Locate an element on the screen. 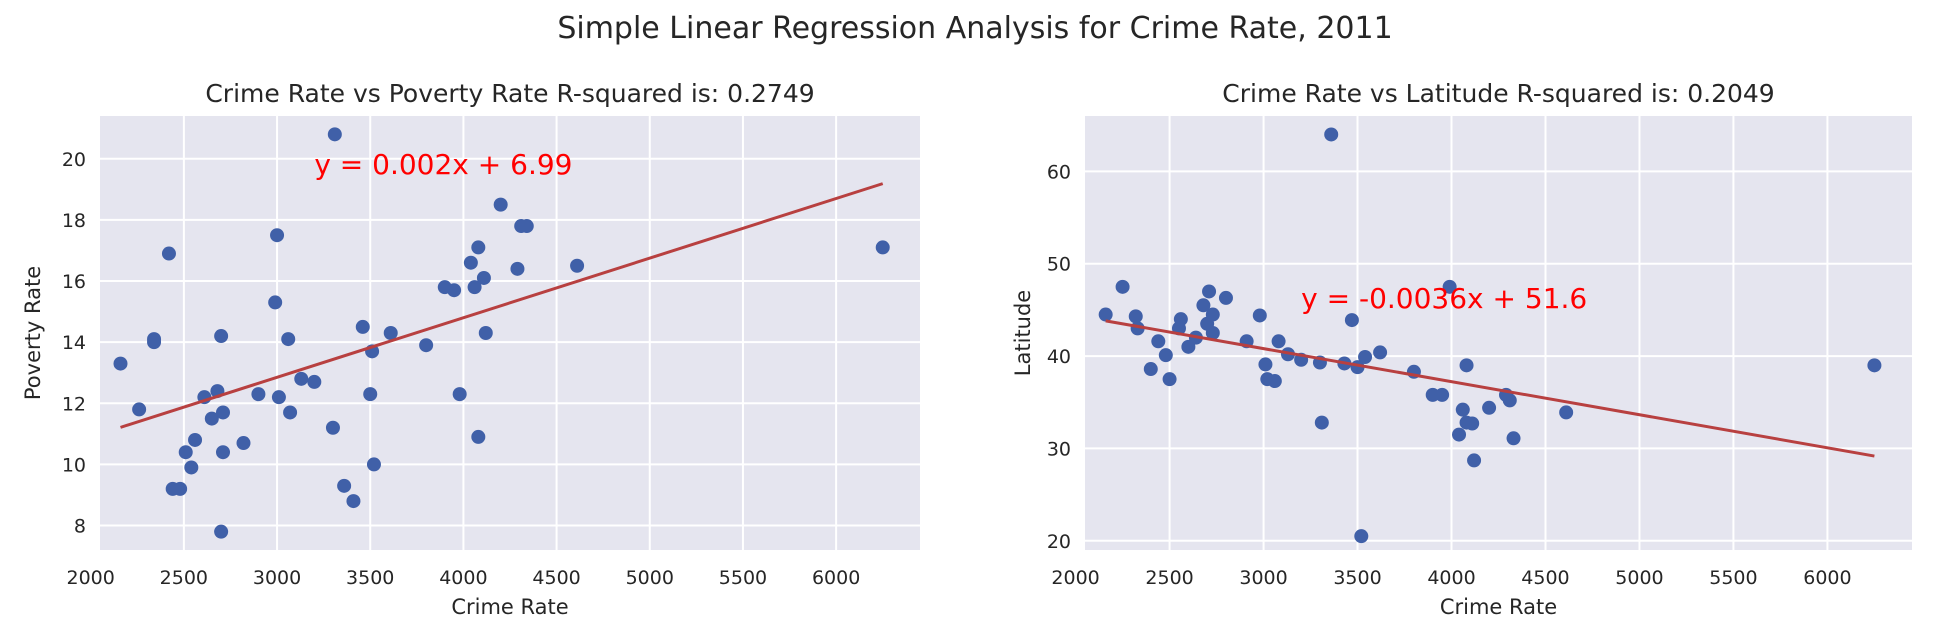  y-tick-label: 16 is located at coordinates (74, 282).